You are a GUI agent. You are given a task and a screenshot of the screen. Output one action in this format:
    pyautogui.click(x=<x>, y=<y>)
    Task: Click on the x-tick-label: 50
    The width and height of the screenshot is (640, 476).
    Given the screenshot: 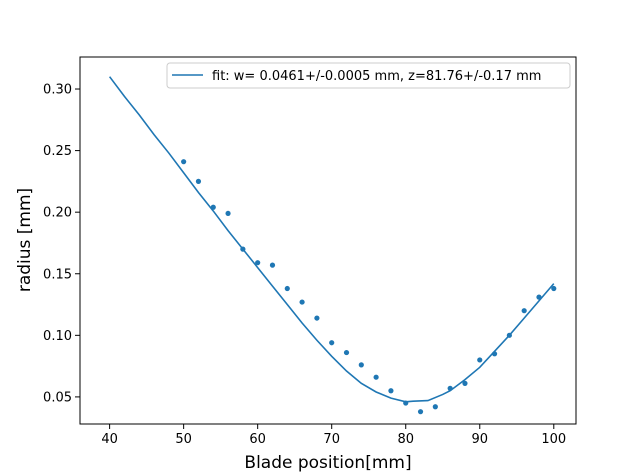 What is the action you would take?
    pyautogui.click(x=183, y=439)
    